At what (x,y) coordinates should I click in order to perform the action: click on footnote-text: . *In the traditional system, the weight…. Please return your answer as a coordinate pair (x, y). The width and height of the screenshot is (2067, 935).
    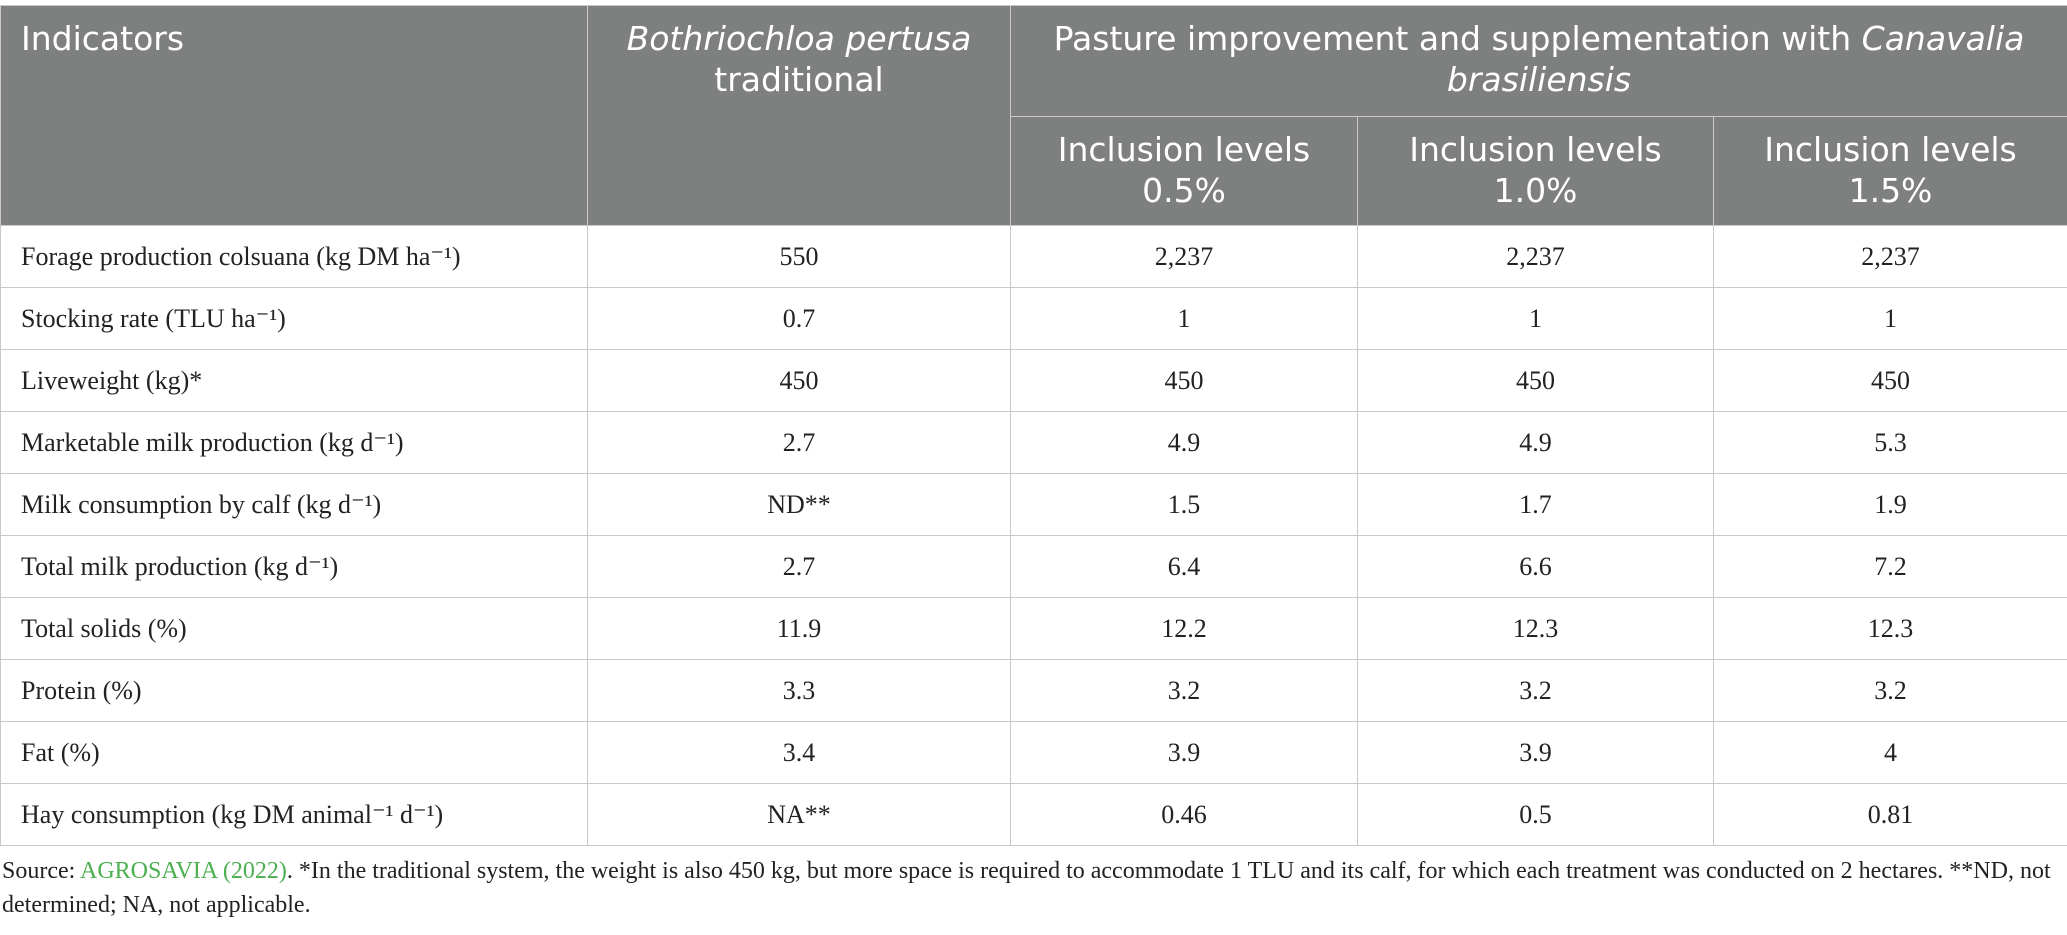
    Looking at the image, I should click on (1026, 888).